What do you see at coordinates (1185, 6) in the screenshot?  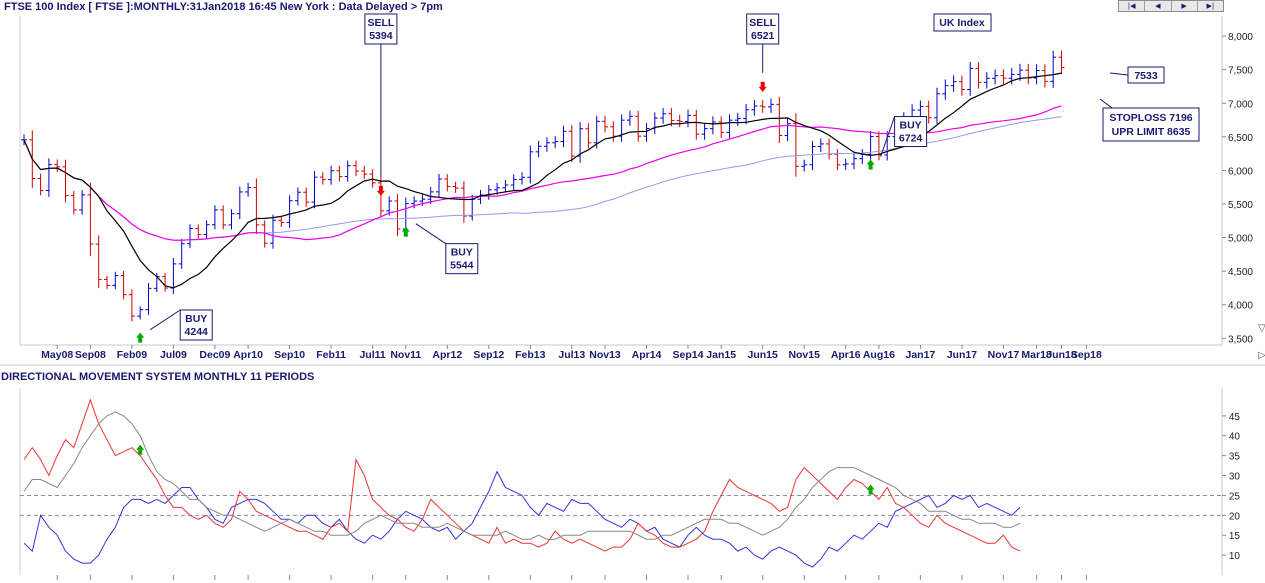 I see `nav-next-button: ▶` at bounding box center [1185, 6].